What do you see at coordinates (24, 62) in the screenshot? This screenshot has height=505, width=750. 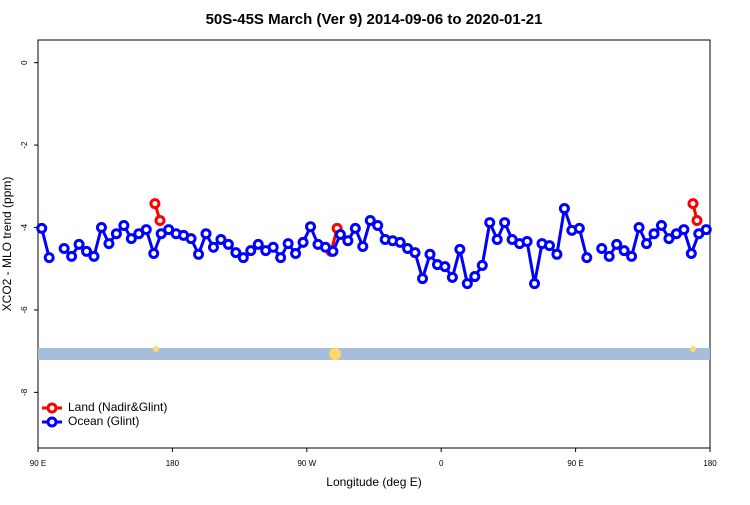 I see `y-tick-label: 0` at bounding box center [24, 62].